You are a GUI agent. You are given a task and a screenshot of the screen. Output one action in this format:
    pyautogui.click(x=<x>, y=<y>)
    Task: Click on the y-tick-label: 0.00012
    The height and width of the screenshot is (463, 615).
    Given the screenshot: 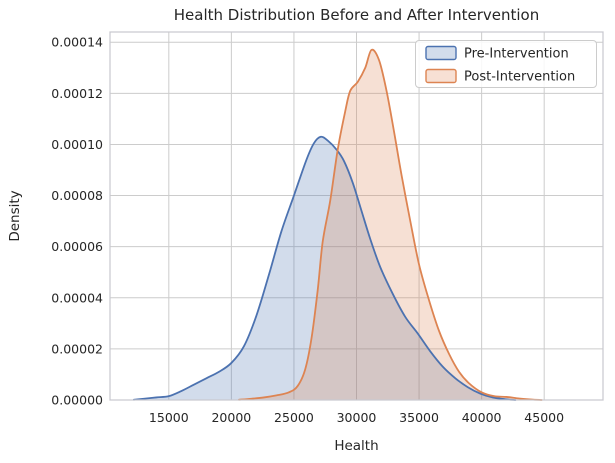 What is the action you would take?
    pyautogui.click(x=77, y=93)
    